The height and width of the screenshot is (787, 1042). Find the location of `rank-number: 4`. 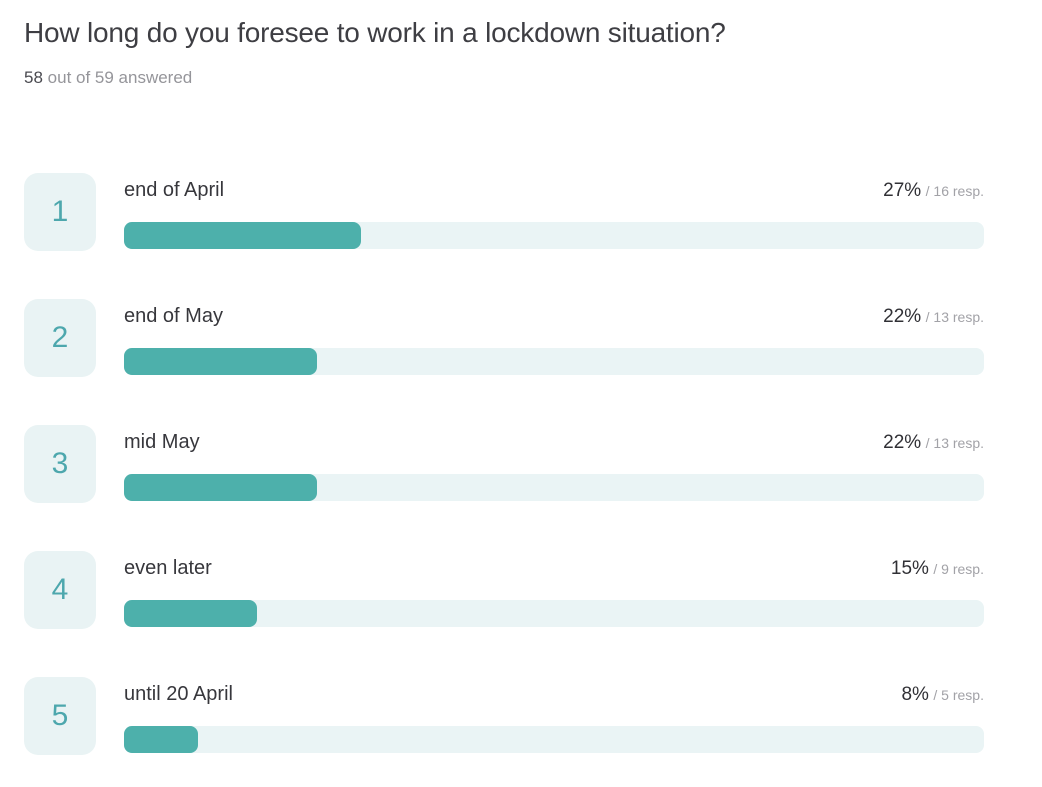

rank-number: 4 is located at coordinates (60, 589).